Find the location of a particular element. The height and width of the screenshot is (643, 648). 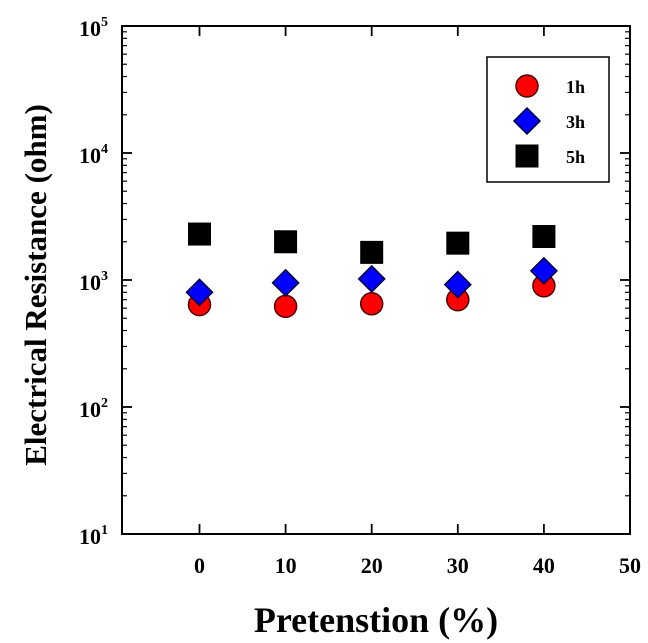

data-points is located at coordinates (371, 270).